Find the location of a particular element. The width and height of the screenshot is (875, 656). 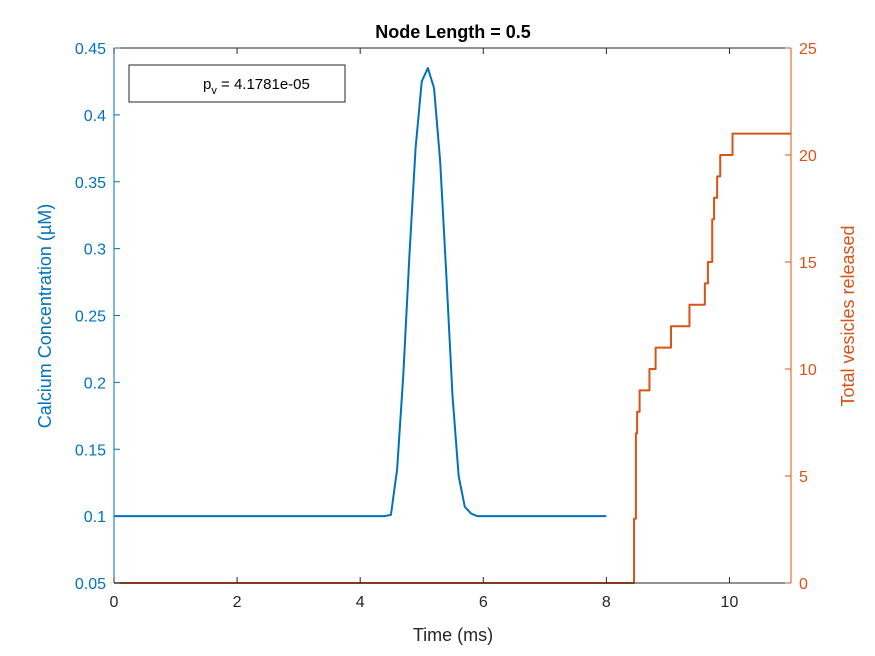

legend-entry: pv = 4.1781e-05 is located at coordinates (256, 86).